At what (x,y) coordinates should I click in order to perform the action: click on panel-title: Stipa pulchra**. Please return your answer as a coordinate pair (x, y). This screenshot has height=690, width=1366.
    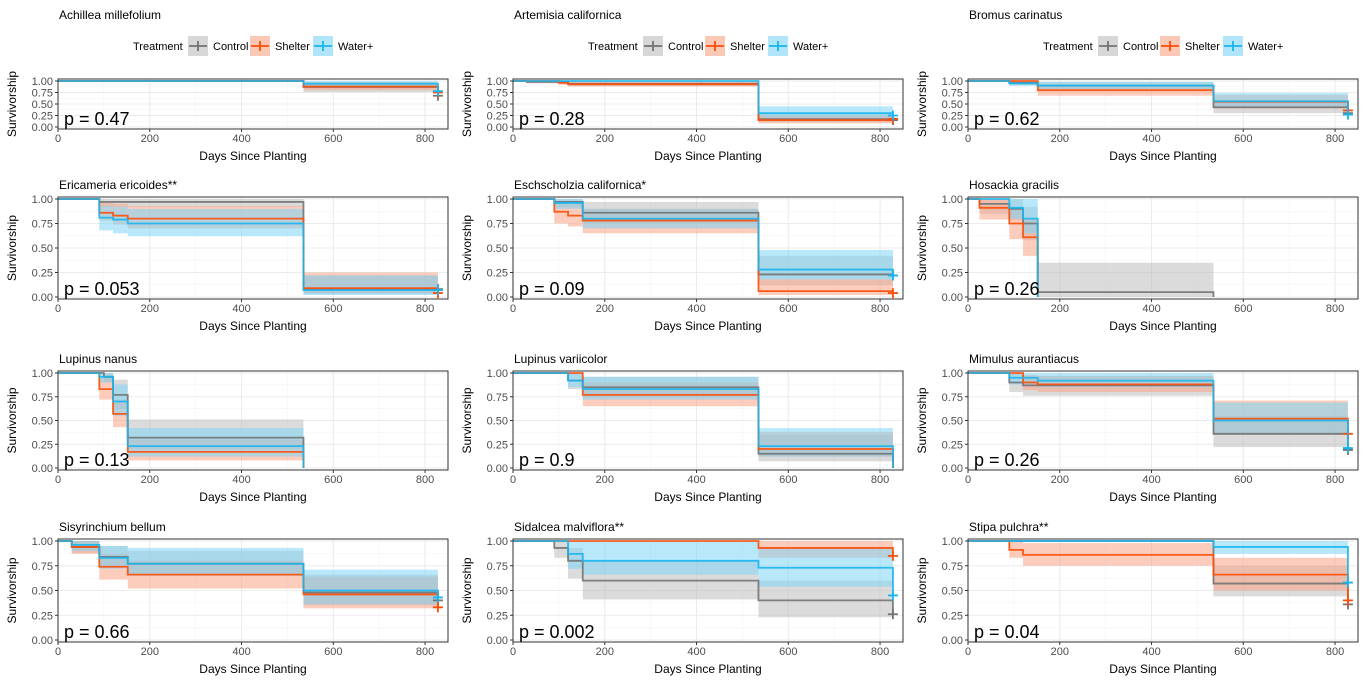
    Looking at the image, I should click on (1009, 527).